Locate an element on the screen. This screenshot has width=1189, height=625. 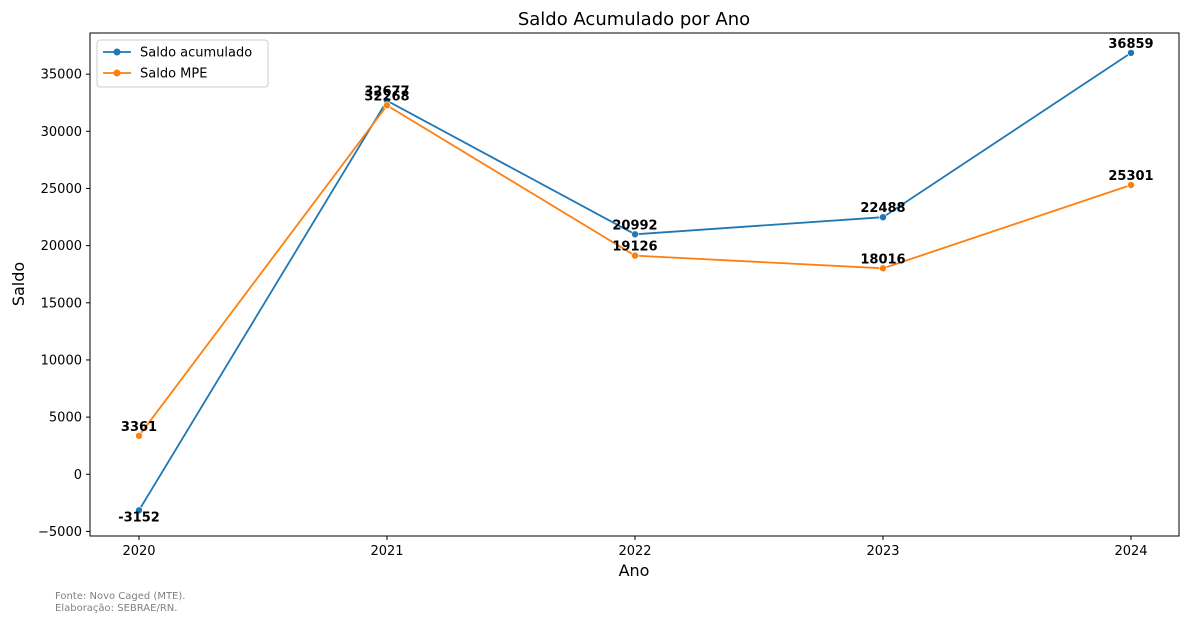
data-label: 22488 is located at coordinates (882, 208).